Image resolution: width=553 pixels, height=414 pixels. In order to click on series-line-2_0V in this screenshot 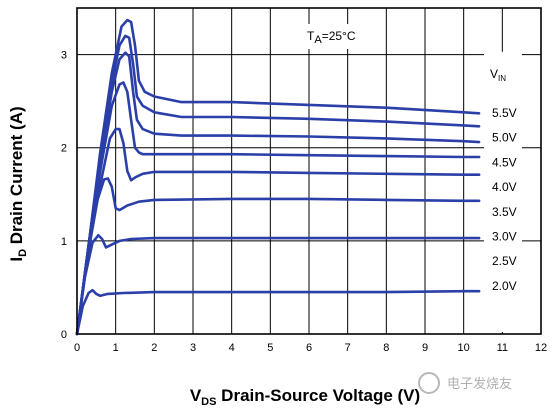, I will do `click(278, 312)`.